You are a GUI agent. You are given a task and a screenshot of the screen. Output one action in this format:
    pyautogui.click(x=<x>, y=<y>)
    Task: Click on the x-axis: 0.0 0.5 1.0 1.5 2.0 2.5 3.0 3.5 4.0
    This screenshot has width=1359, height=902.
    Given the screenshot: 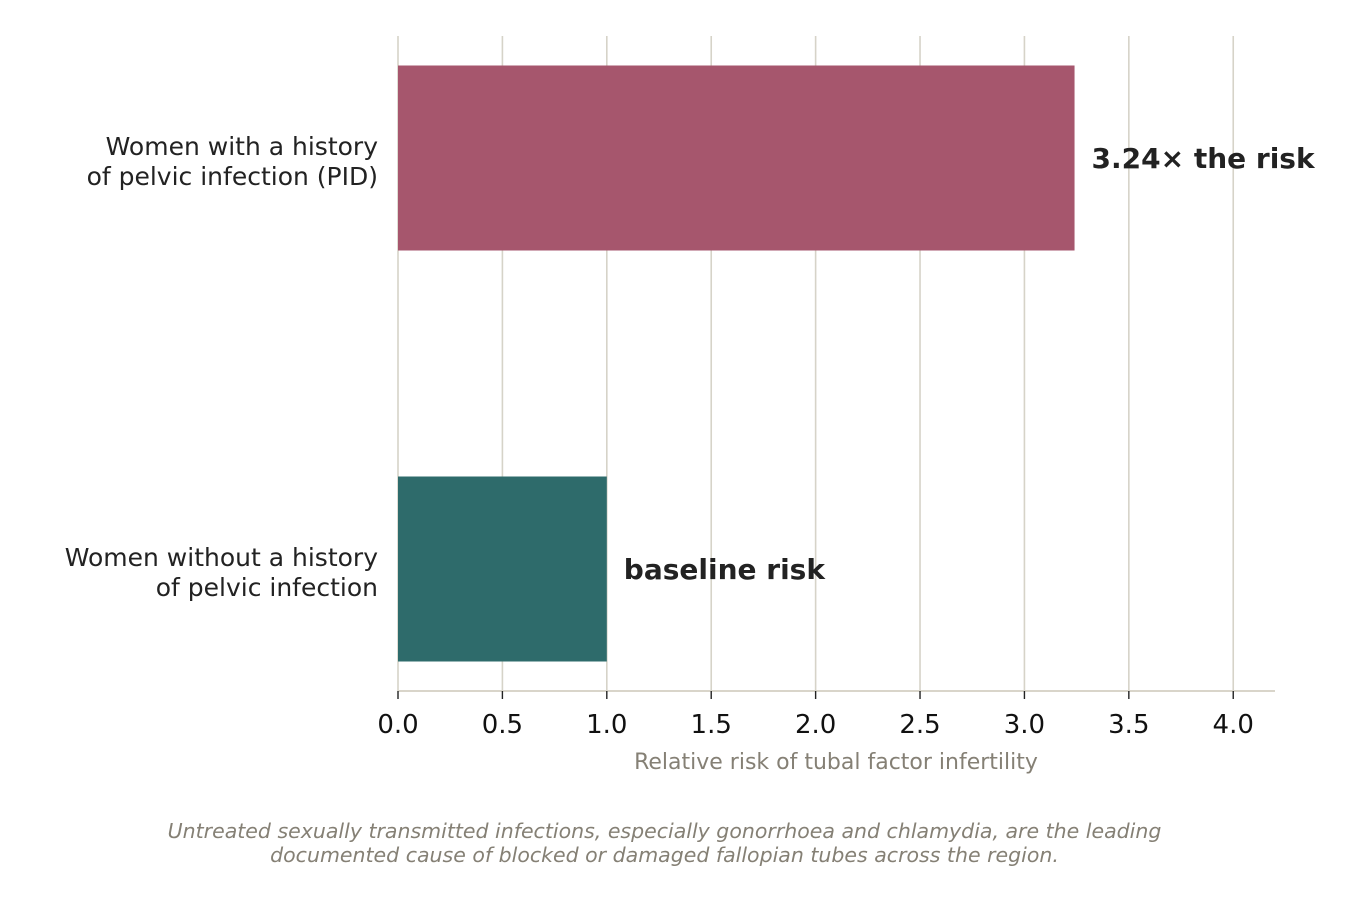 What is the action you would take?
    pyautogui.click(x=826, y=715)
    